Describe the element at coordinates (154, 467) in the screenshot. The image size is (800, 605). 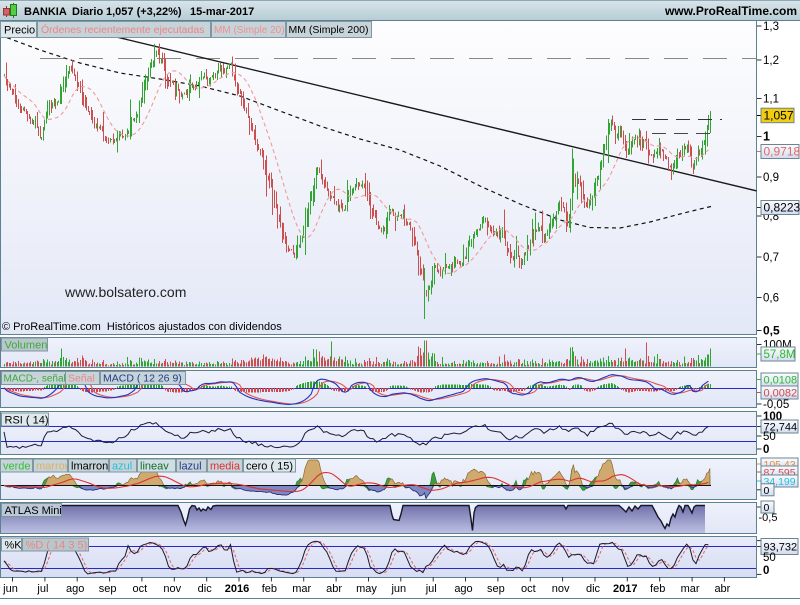
I see `svg-text: lineav` at that location.